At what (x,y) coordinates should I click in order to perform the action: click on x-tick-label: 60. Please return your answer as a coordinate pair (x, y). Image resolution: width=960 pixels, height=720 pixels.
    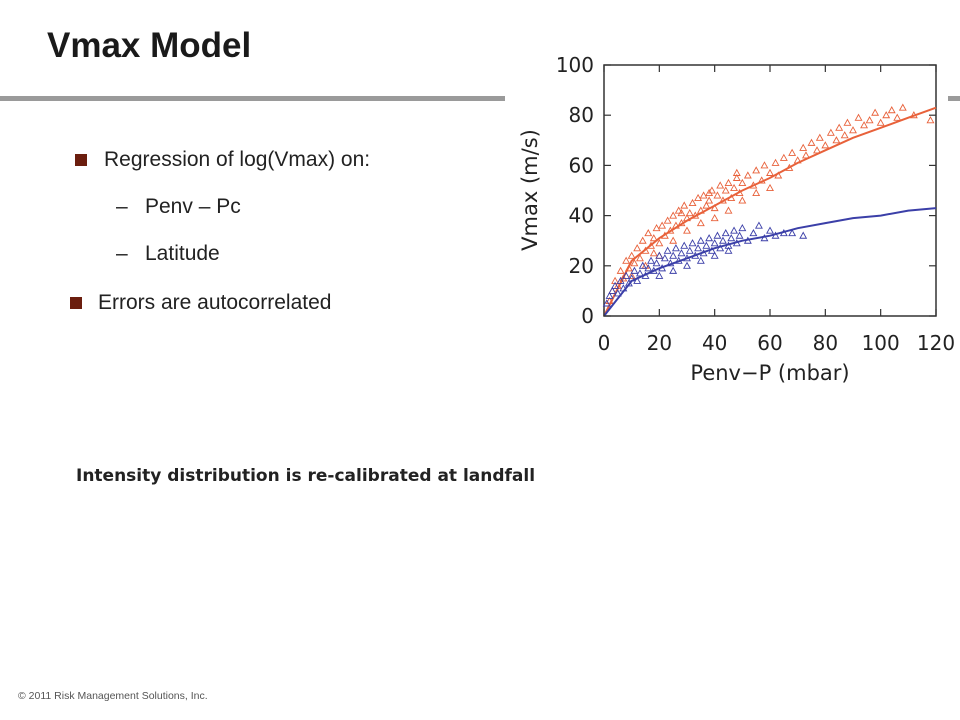
    Looking at the image, I should click on (769, 343).